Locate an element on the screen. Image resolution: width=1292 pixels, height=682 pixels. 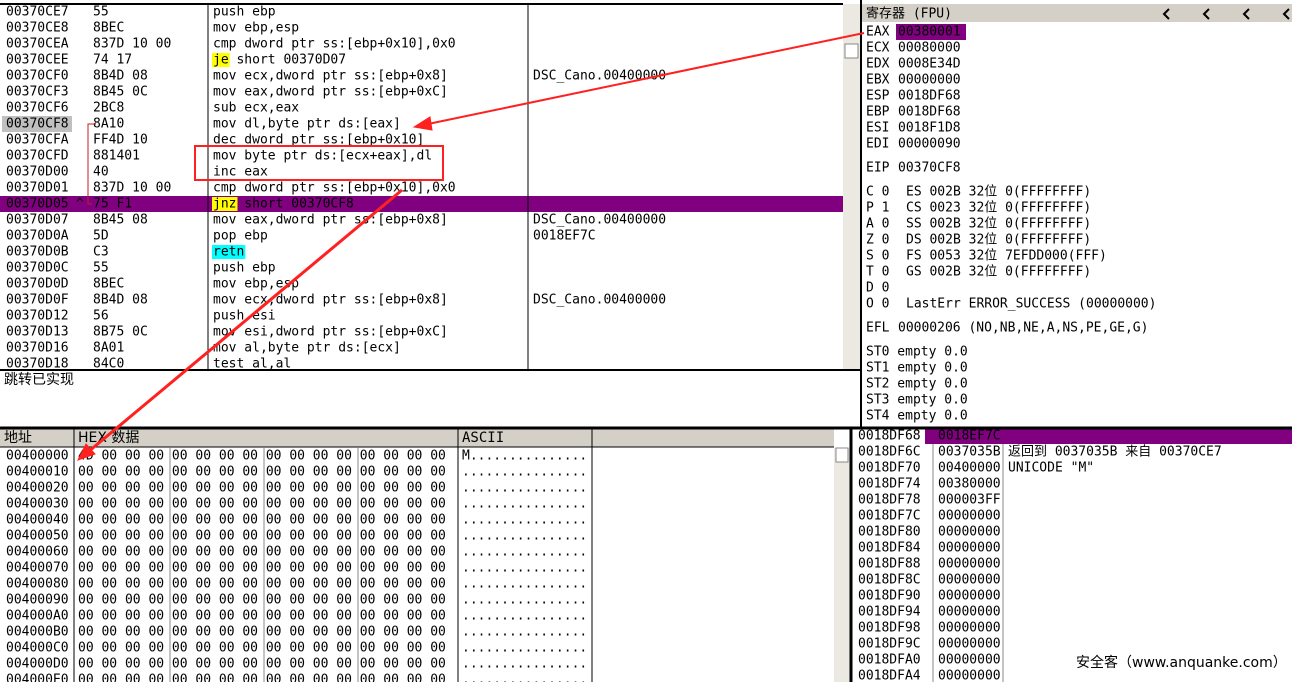
dump-scroll-thumb is located at coordinates (842, 455).